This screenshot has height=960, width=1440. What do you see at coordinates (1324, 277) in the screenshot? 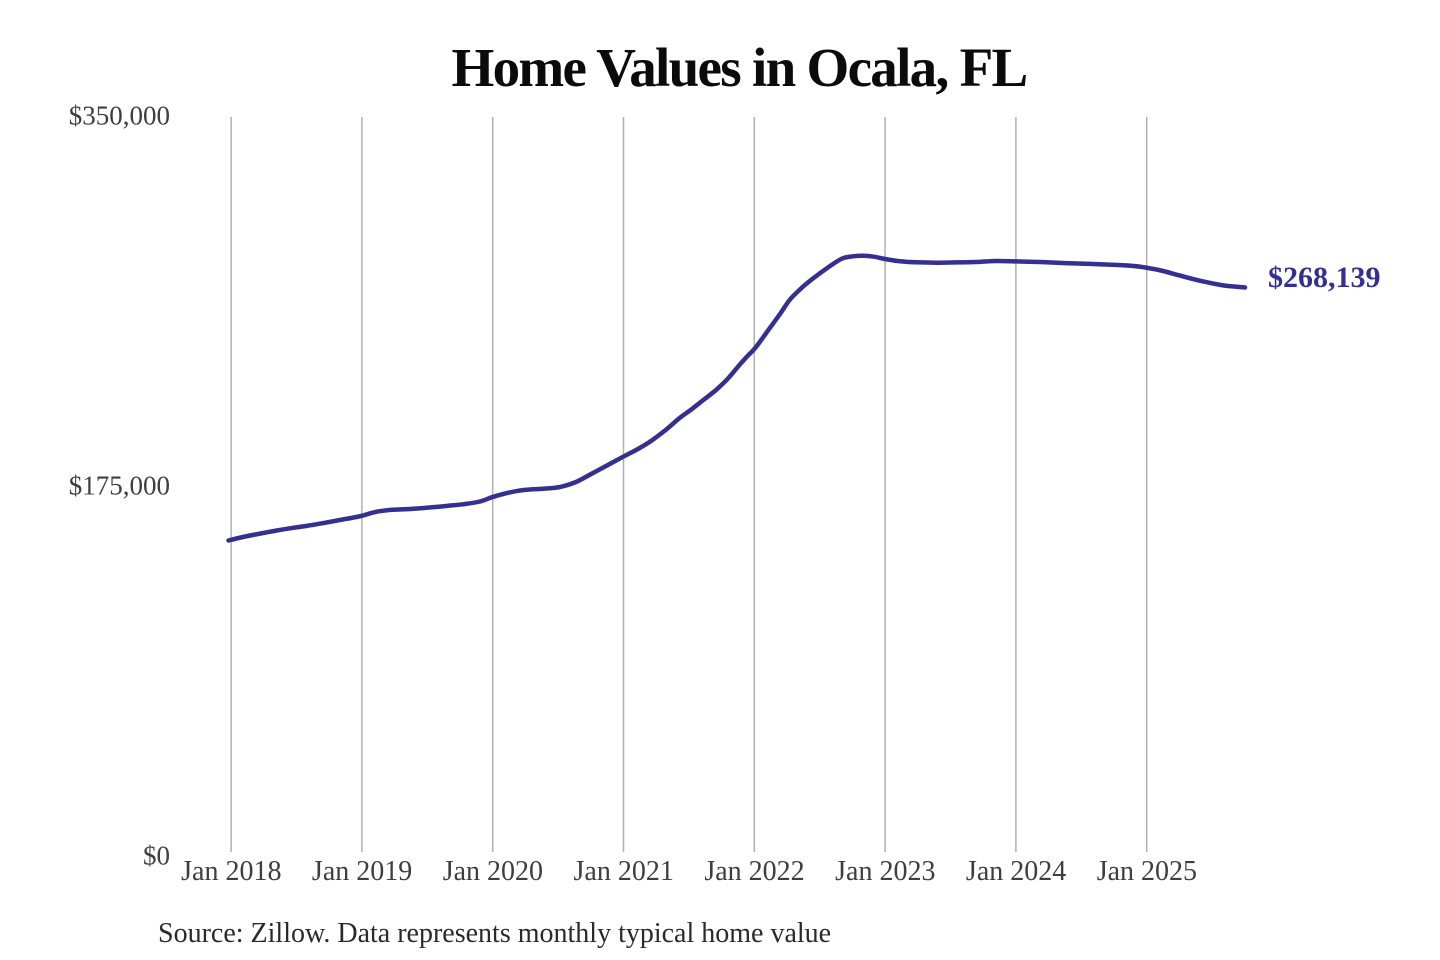
I see `svg-text: $268,139` at bounding box center [1324, 277].